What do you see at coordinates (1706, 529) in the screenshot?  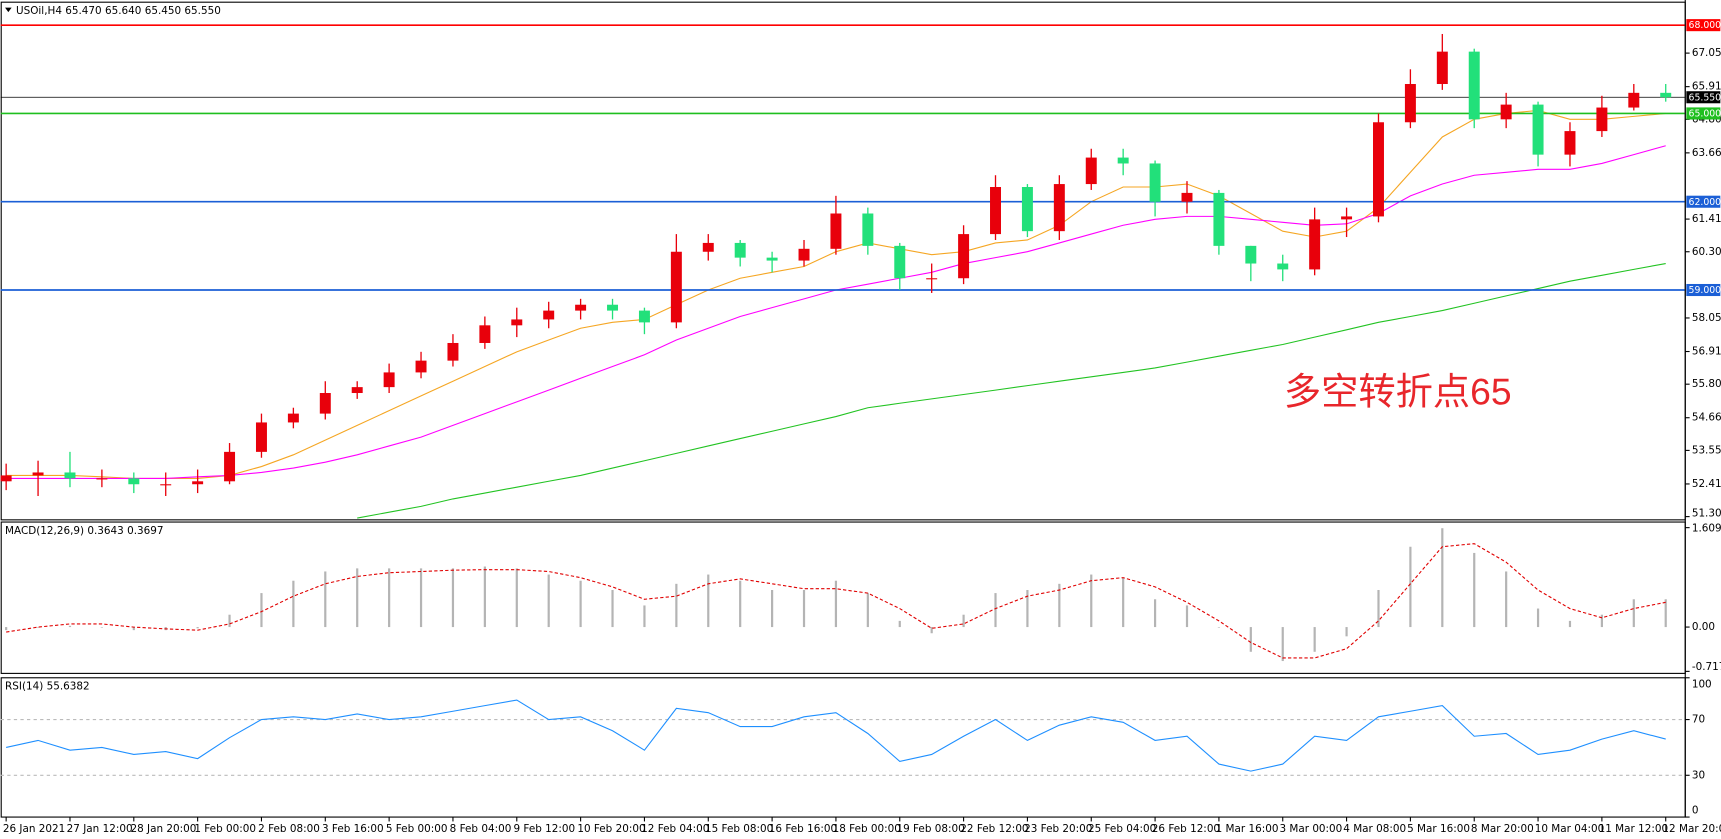 I see `y-tick-label: 1.6093` at bounding box center [1706, 529].